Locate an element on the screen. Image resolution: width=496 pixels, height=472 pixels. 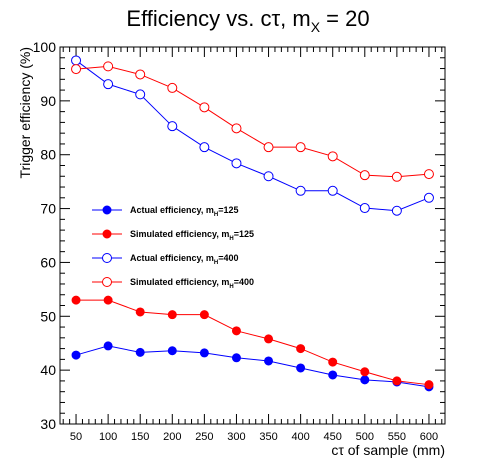
y-tick-label: 50 is located at coordinates (48, 316).